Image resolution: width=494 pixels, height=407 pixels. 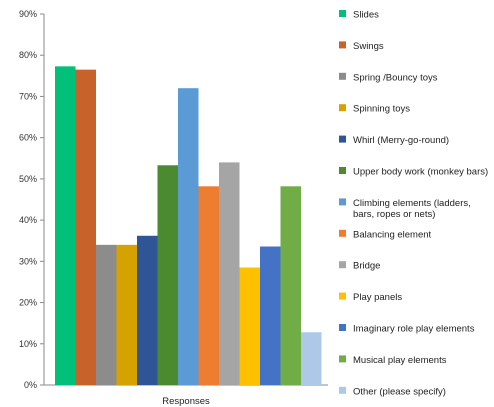 I want to click on y-tick-label: 90%, so click(x=28, y=14).